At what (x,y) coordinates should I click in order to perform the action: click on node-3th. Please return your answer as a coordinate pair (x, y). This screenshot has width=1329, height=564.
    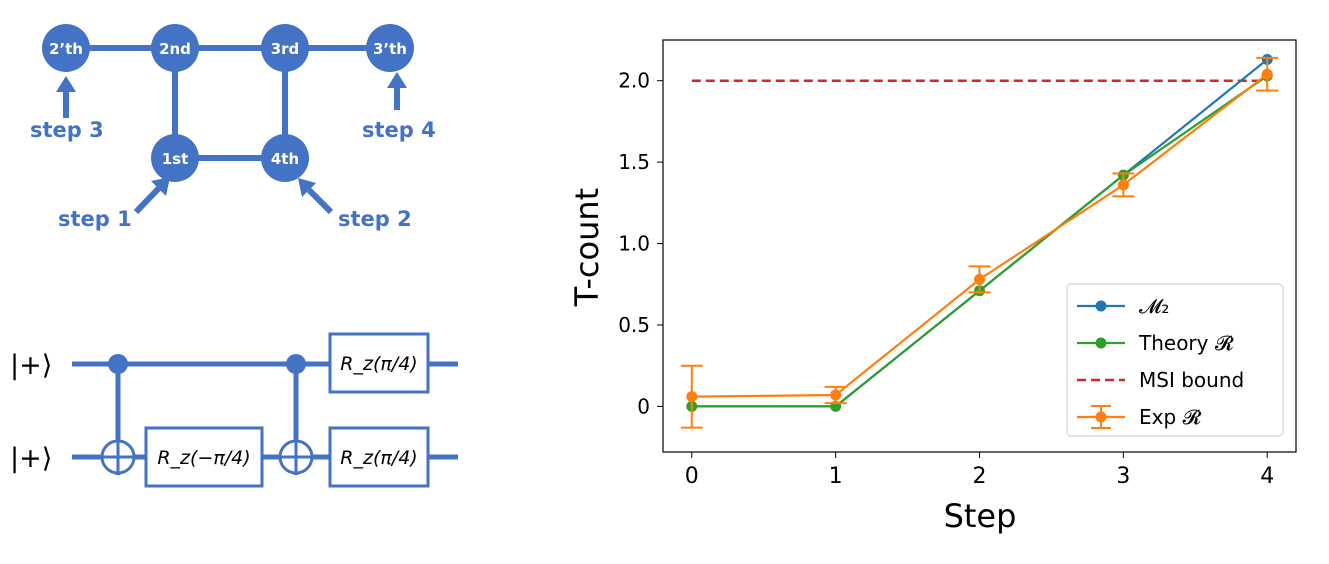
    Looking at the image, I should click on (390, 48).